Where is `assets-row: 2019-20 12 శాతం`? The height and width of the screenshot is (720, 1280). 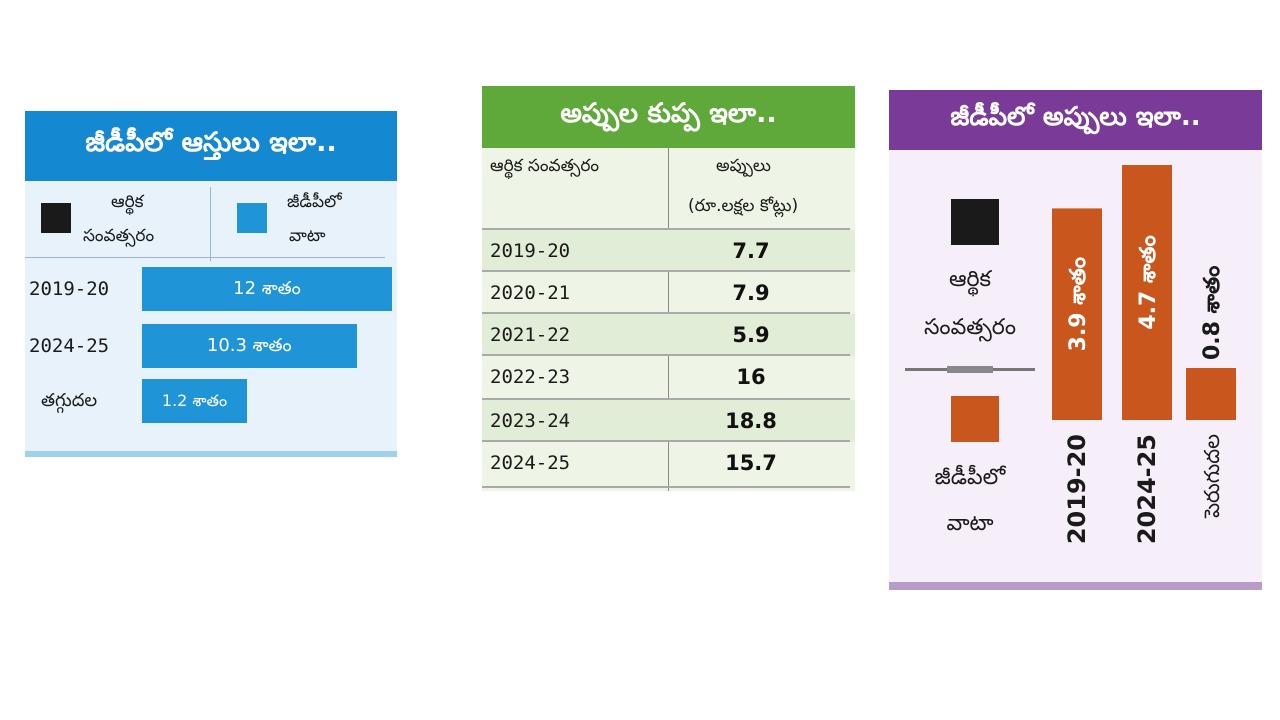 assets-row: 2019-20 12 శాతం is located at coordinates (211, 289).